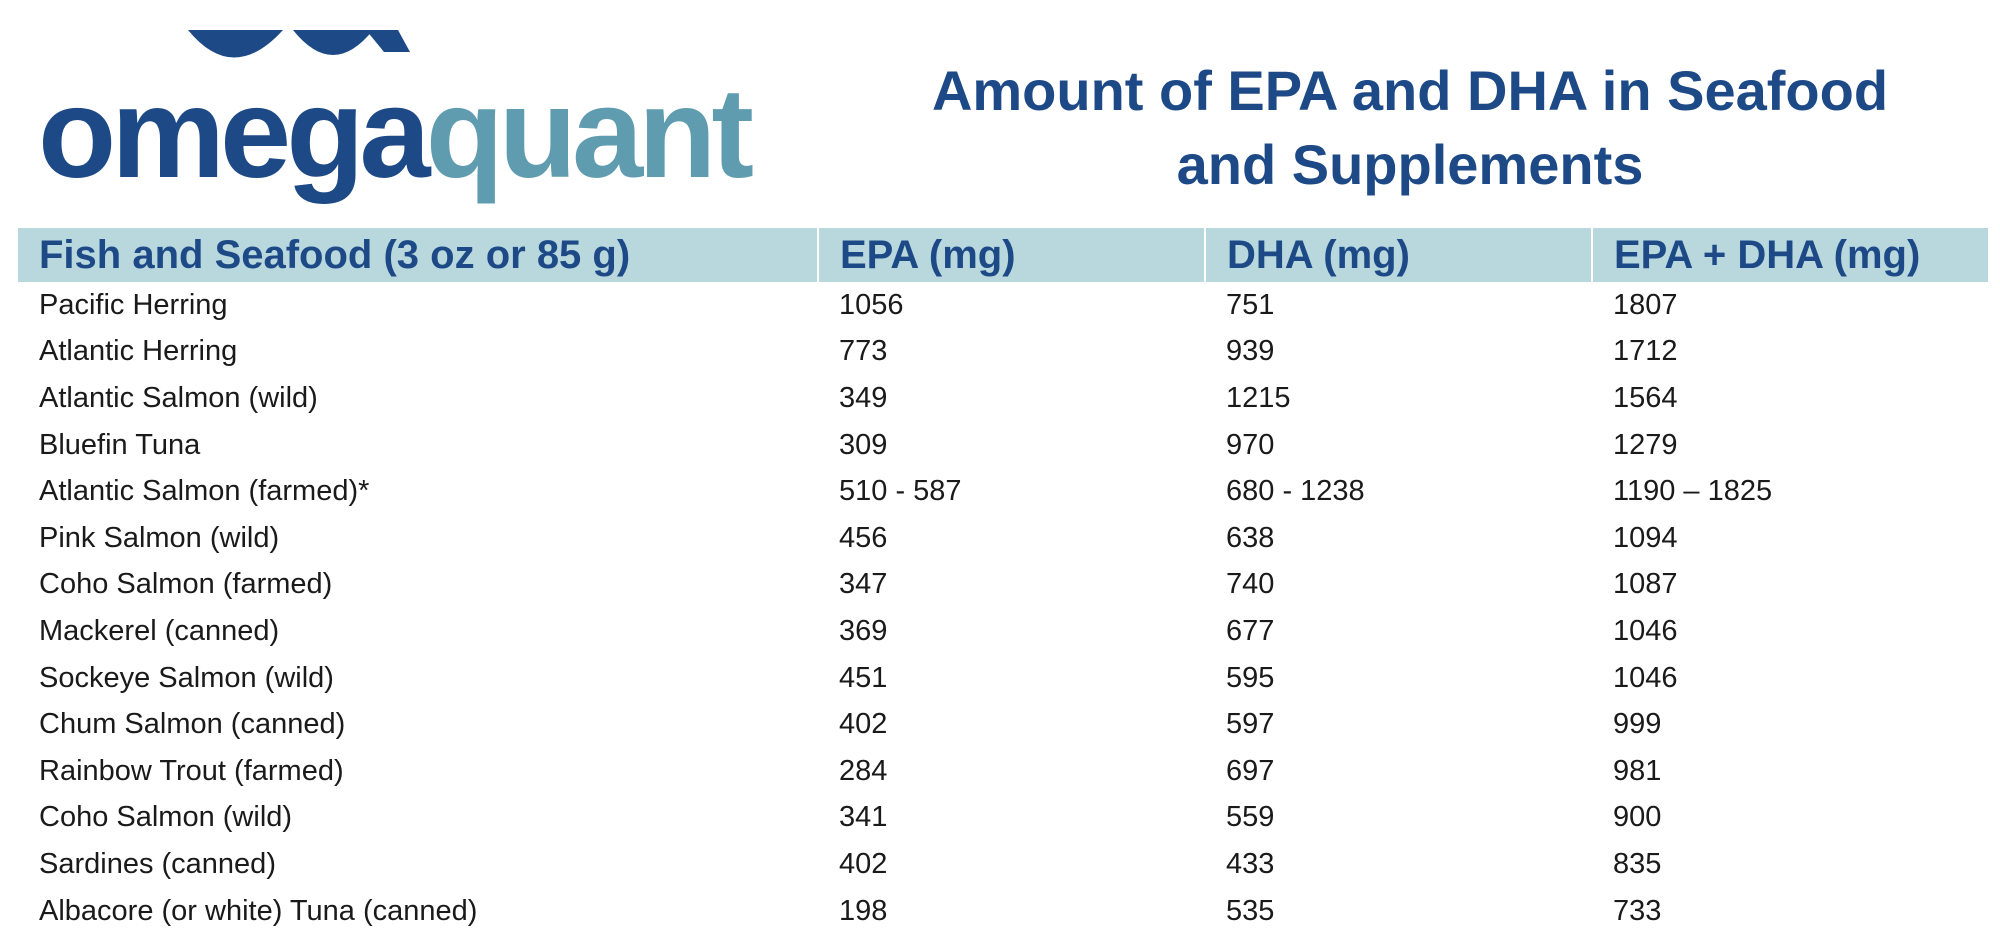 The height and width of the screenshot is (934, 2000). I want to click on table-row: Sardines (canned) 402 433 835, so click(1003, 864).